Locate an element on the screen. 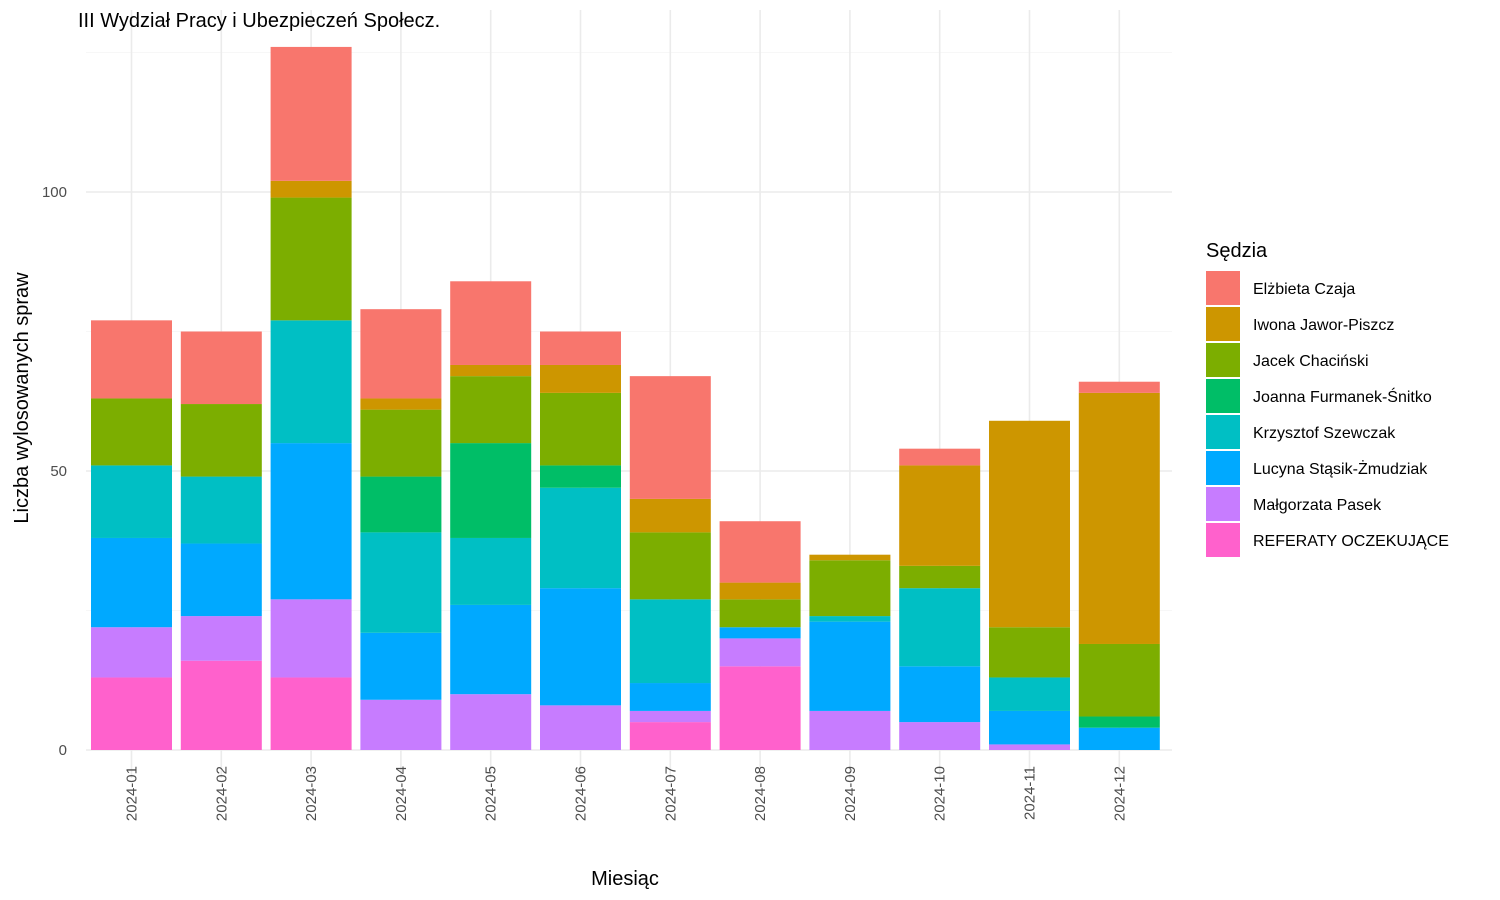 The height and width of the screenshot is (900, 1500). x-tick-label: 2024-04 is located at coordinates (401, 793).